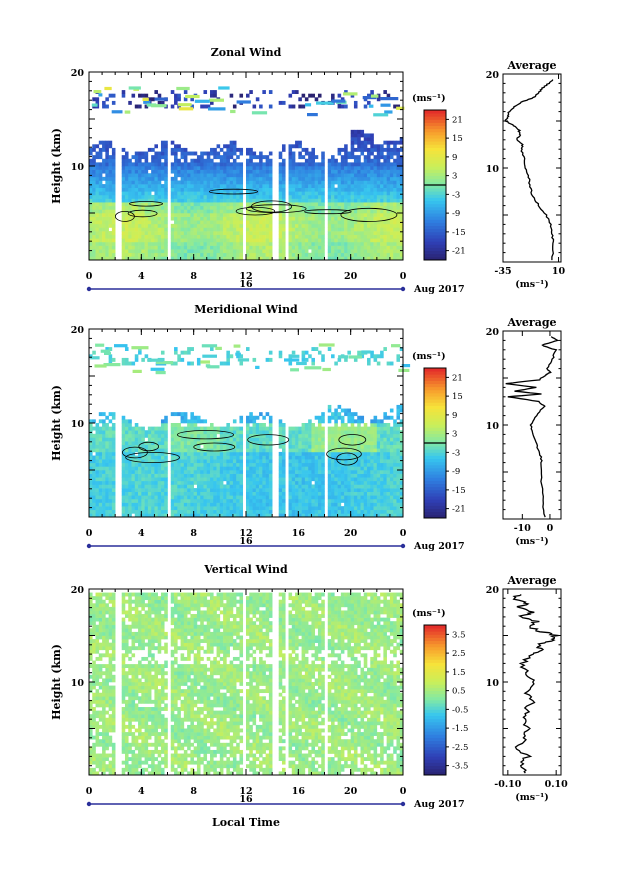 The image size is (618, 873). What do you see at coordinates (435, 187) in the screenshot?
I see `colorbar-segment` at bounding box center [435, 187].